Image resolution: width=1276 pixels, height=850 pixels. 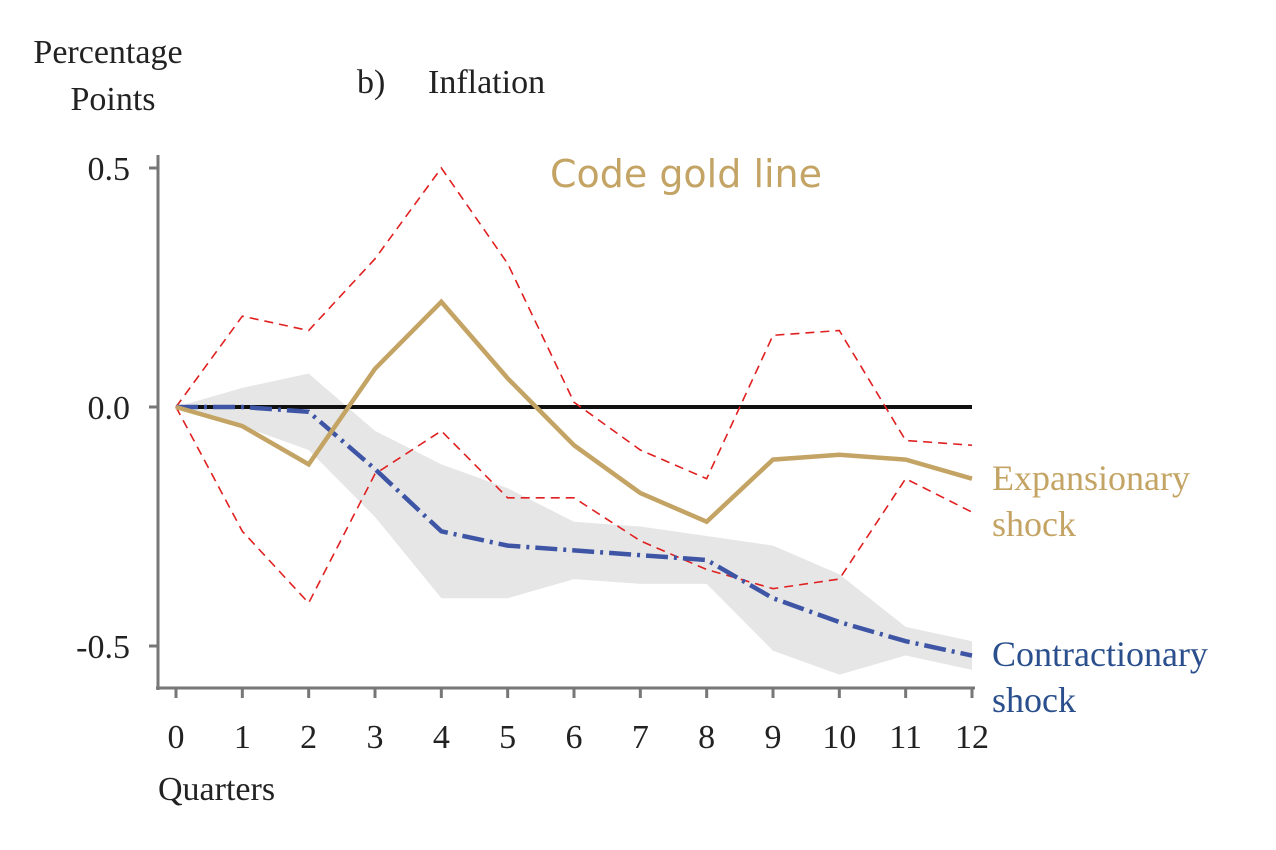 I want to click on y-axis-label-line1: Percentage, so click(x=107, y=52).